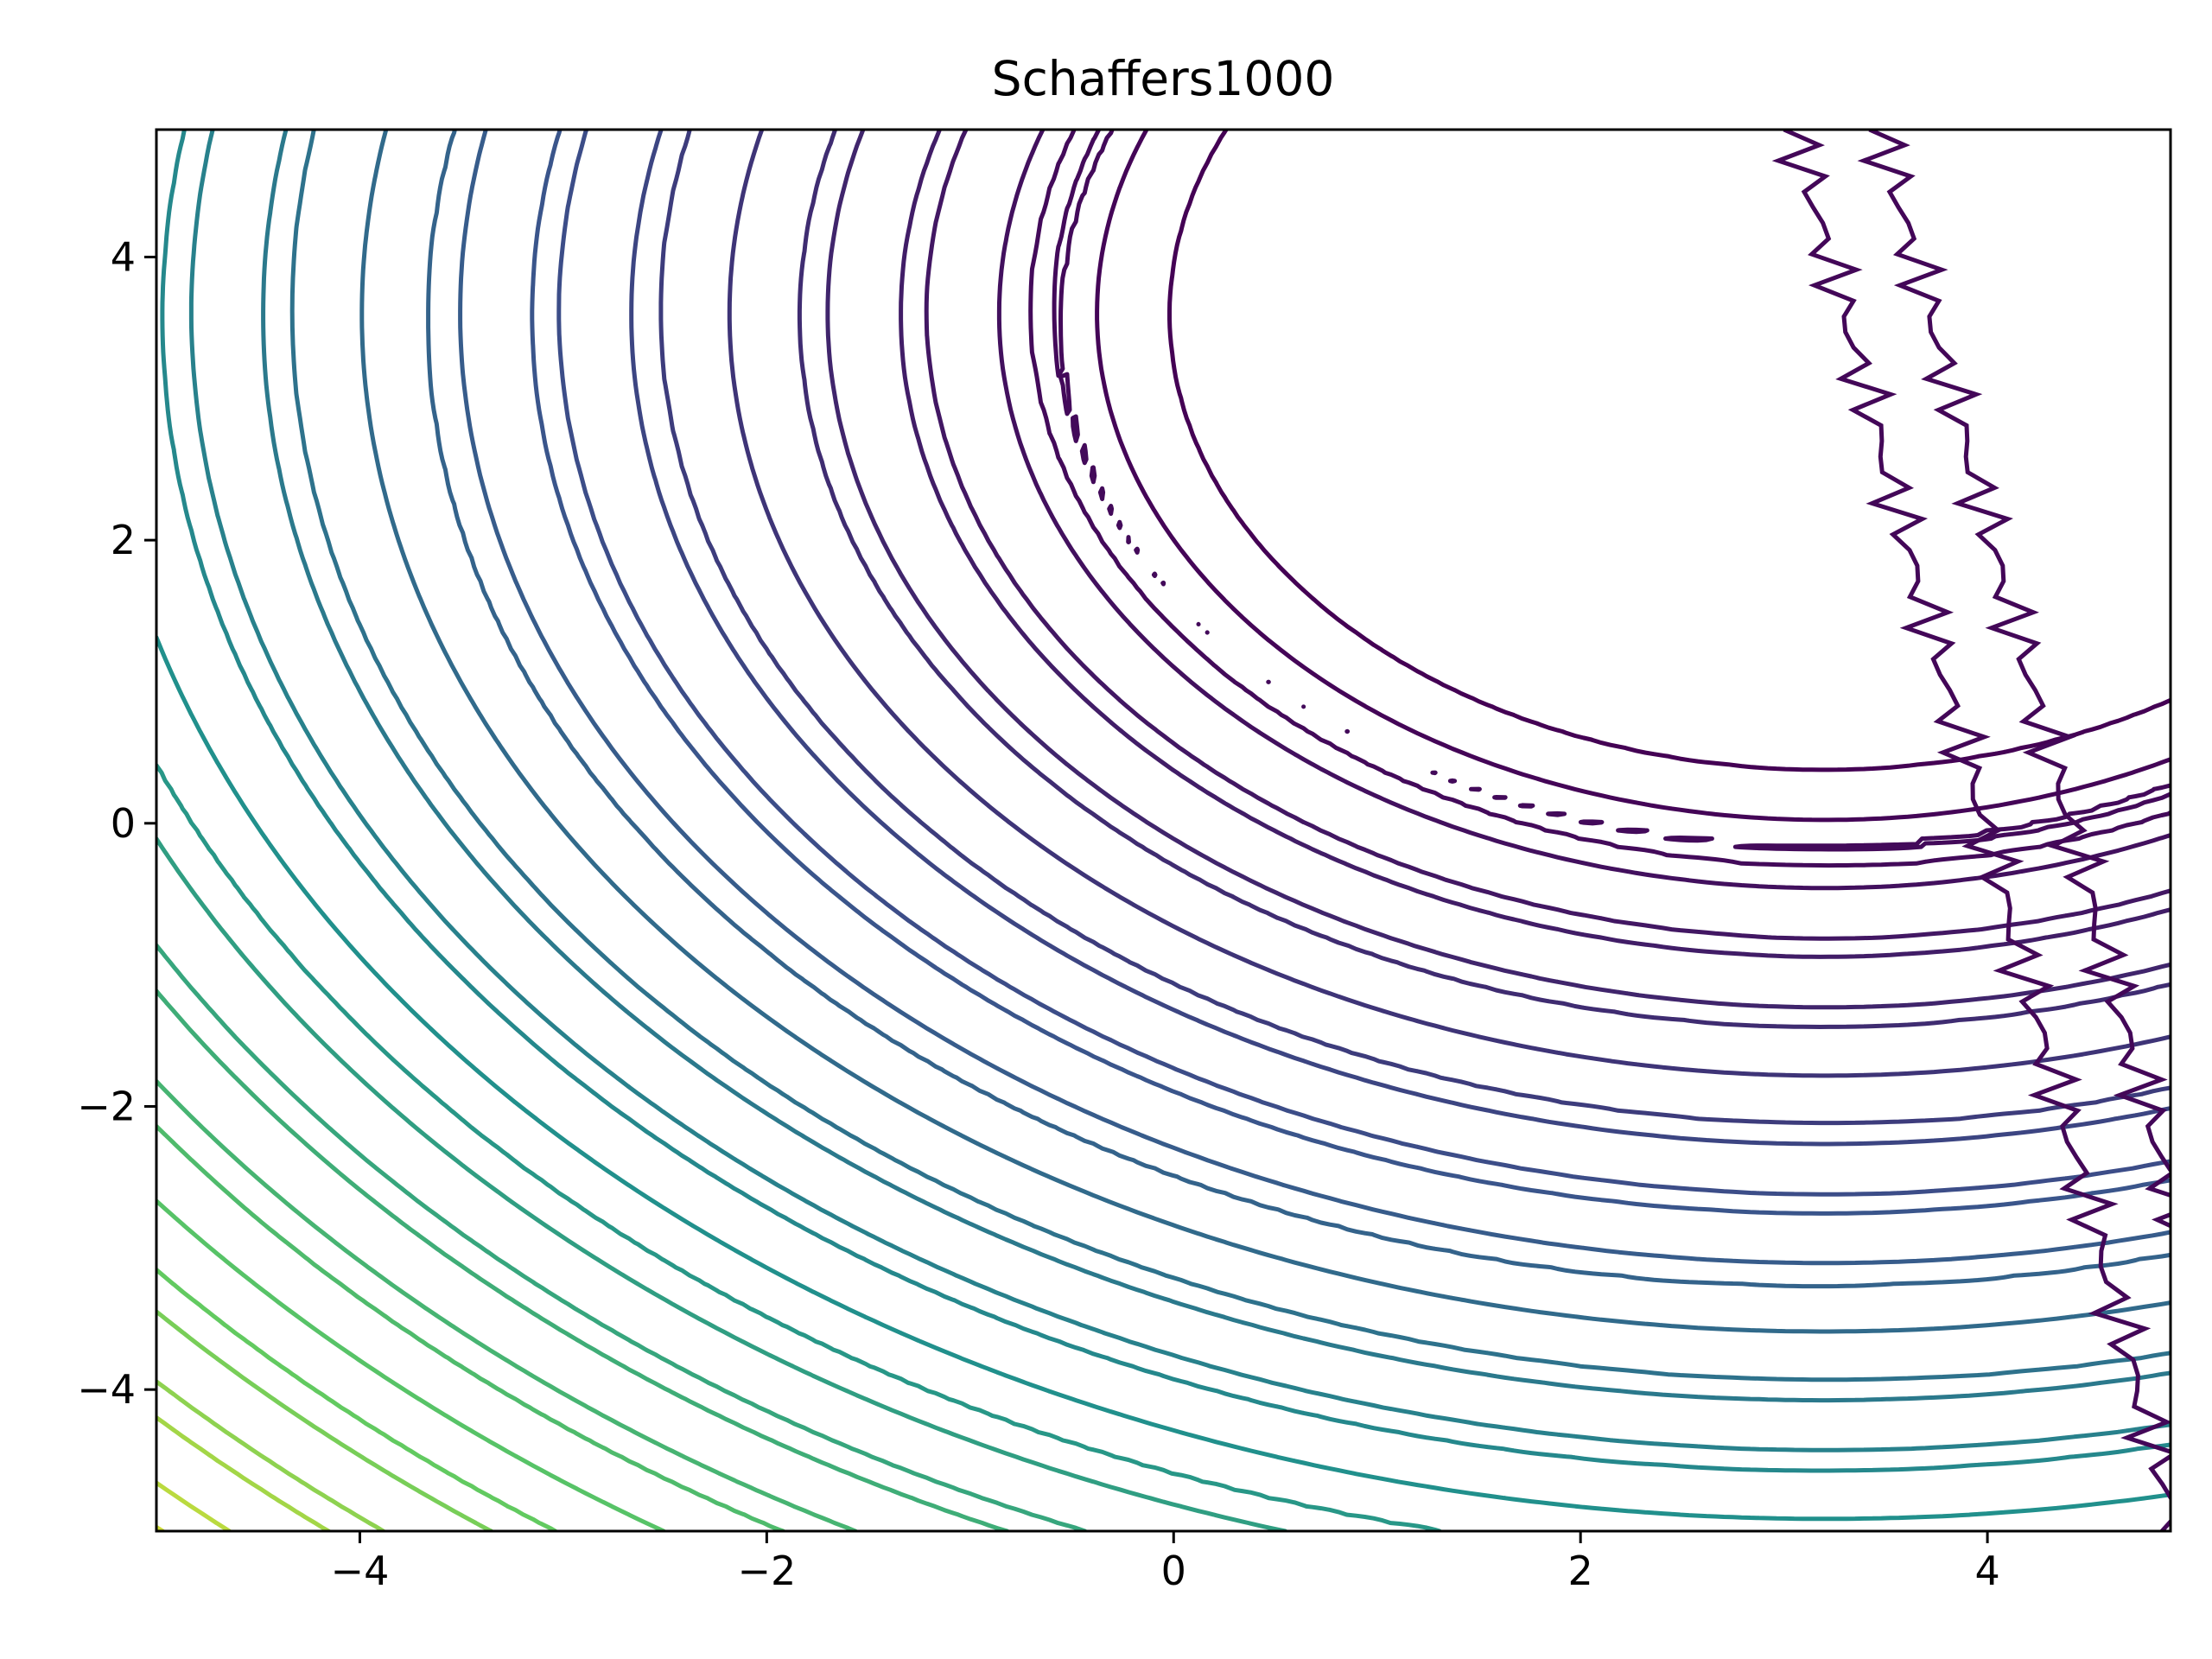 The width and height of the screenshot is (2212, 1659). What do you see at coordinates (106, 1389) in the screenshot?
I see `y-tick-label: −4` at bounding box center [106, 1389].